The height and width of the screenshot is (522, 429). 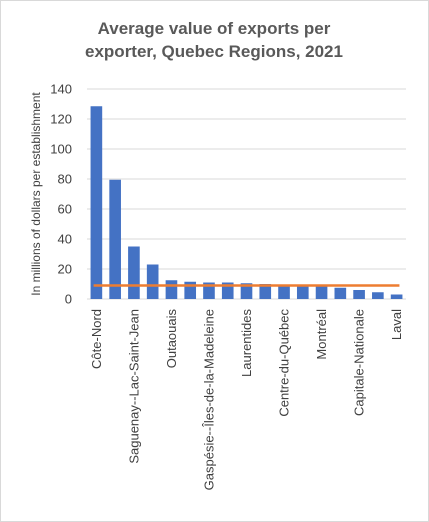 What do you see at coordinates (359, 362) in the screenshot?
I see `x-tick-label: Capitale-Nationale` at bounding box center [359, 362].